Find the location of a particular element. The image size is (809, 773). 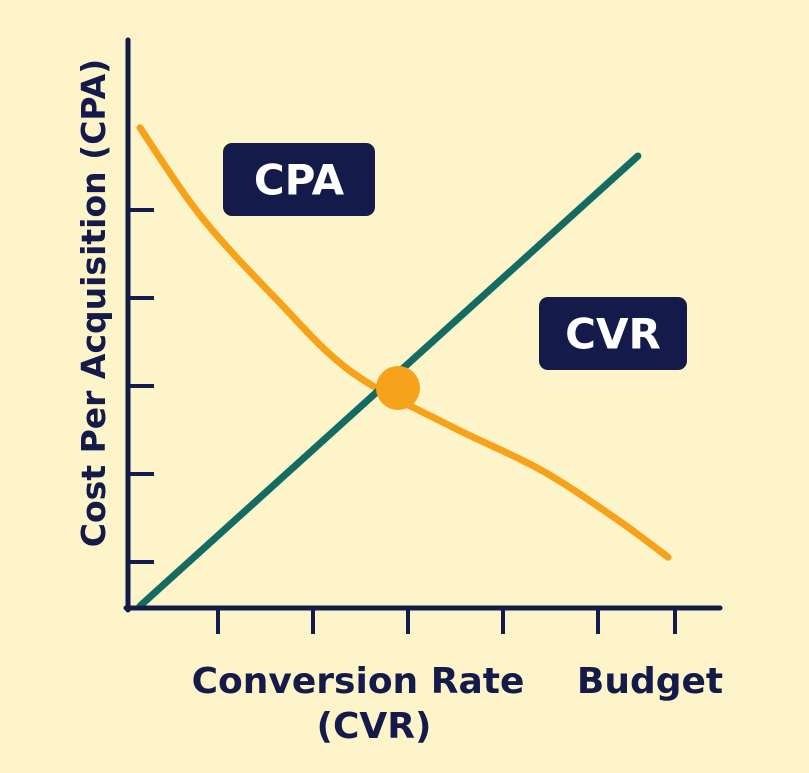

intersection-mark is located at coordinates (398, 388).